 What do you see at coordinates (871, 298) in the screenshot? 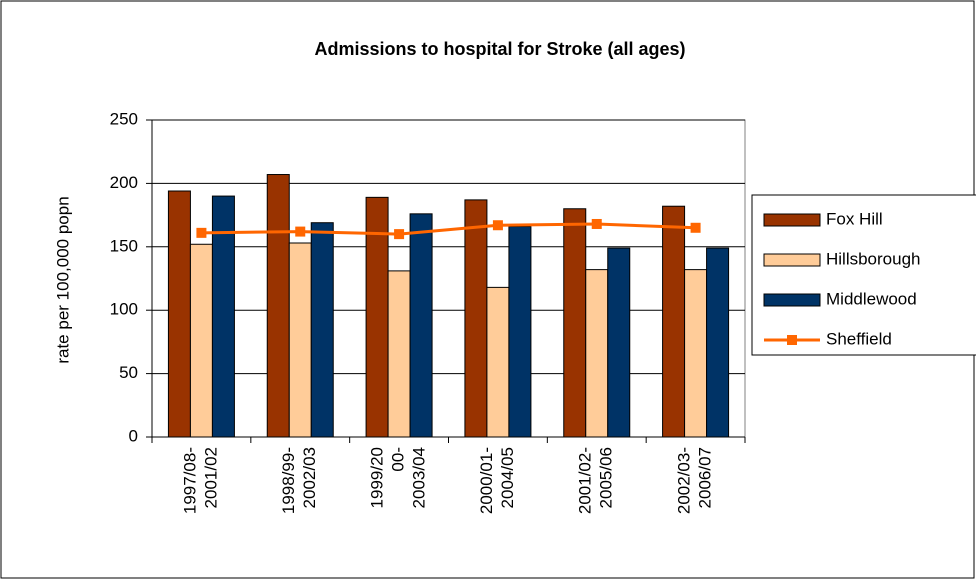
I see `legend-label: Middlewood` at bounding box center [871, 298].